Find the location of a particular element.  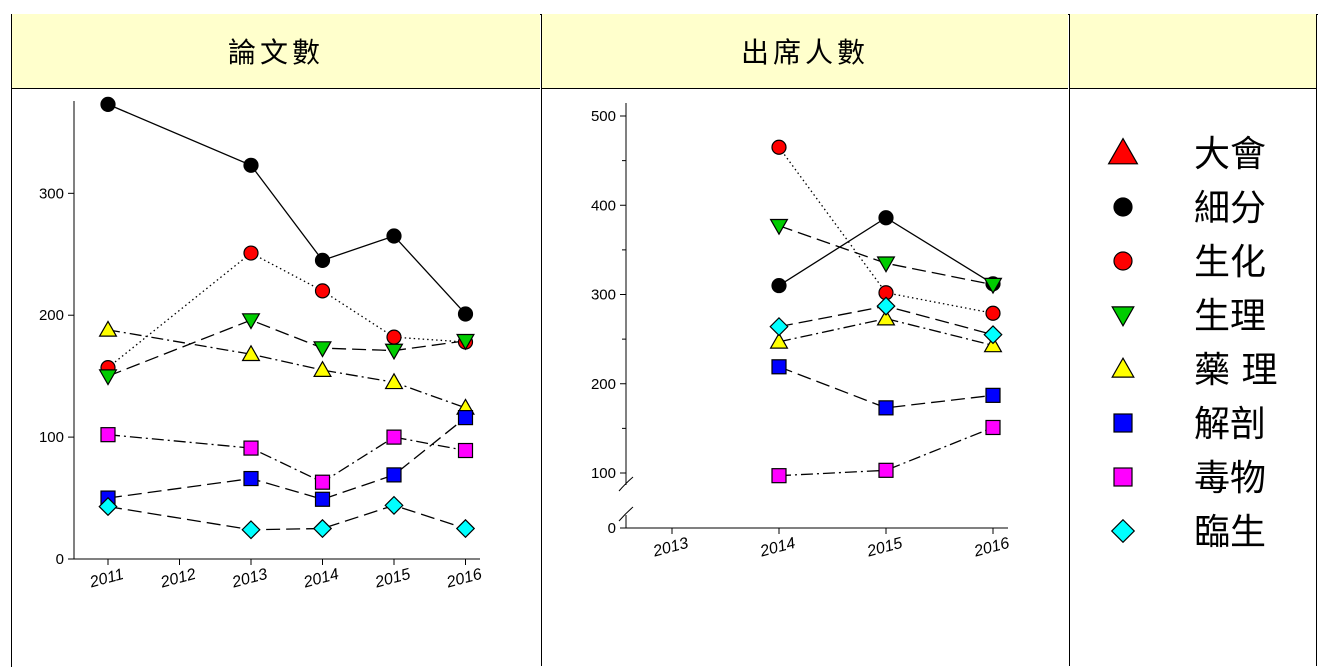

header-legend is located at coordinates (1193, 51).